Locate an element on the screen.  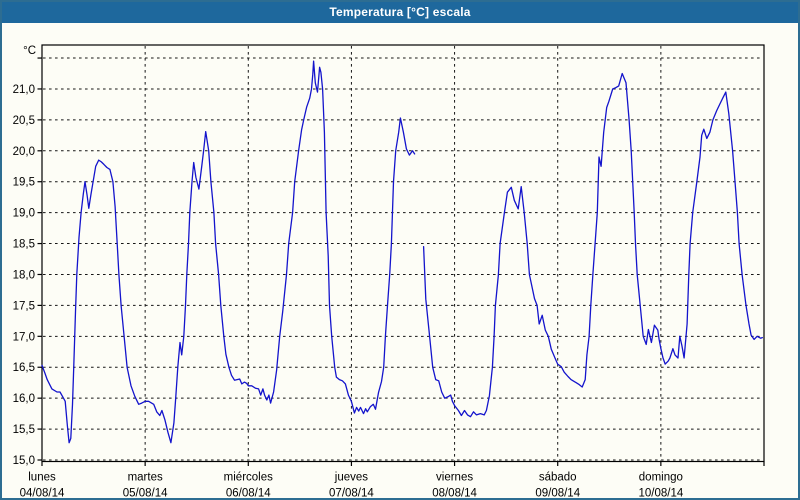
x-day-label: sábado is located at coordinates (558, 478).